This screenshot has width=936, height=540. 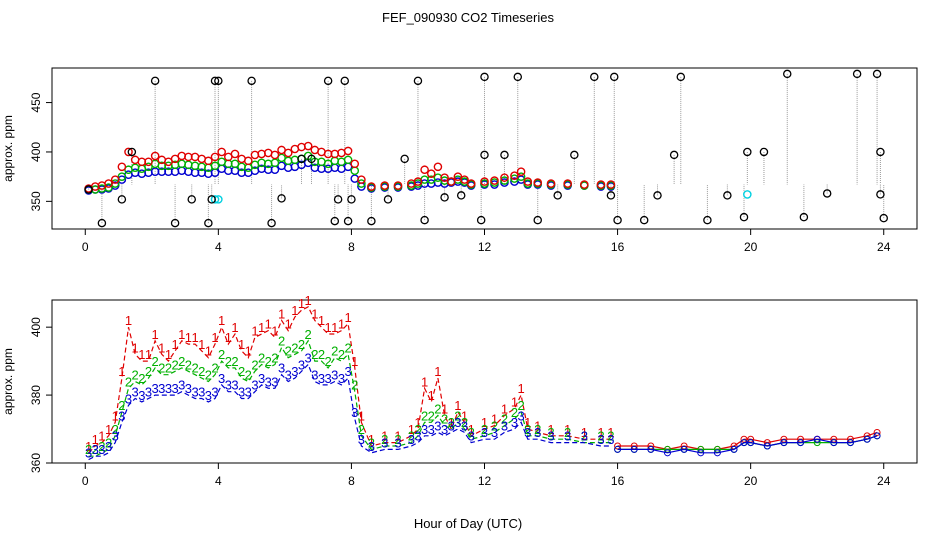 I want to click on bottom-y-axis-label: approx. ppm, so click(x=8, y=381).